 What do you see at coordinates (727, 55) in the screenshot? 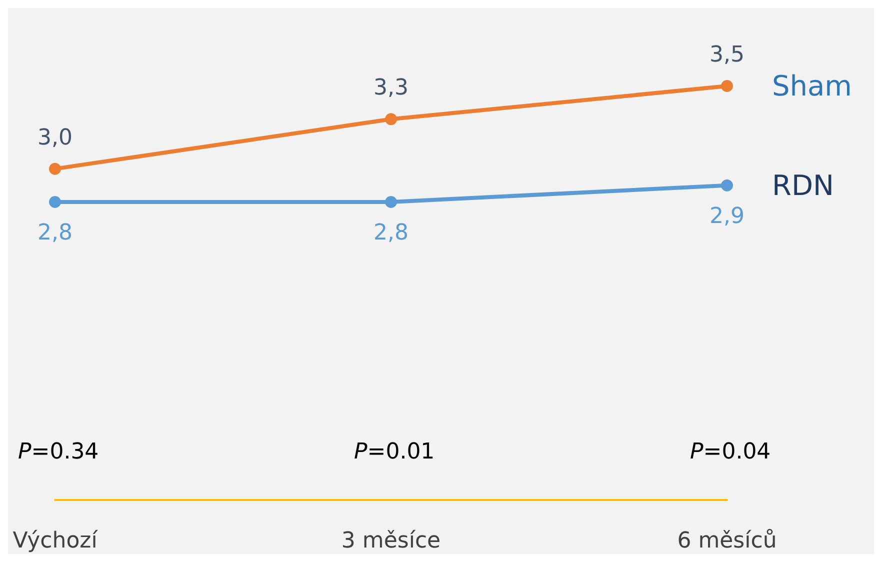
I see `data-label: 3,5` at bounding box center [727, 55].